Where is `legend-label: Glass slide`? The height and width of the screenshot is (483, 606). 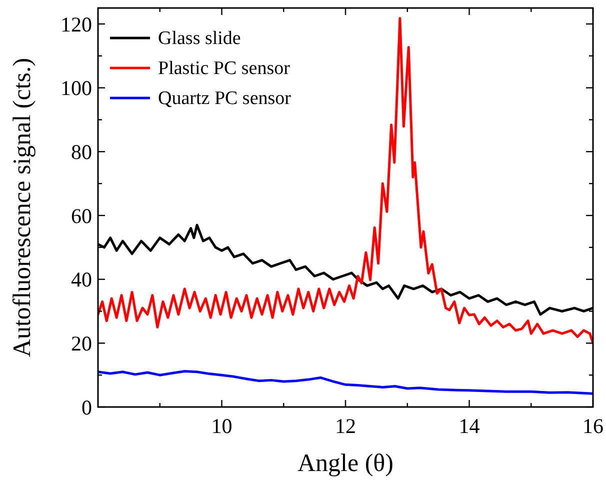 legend-label: Glass slide is located at coordinates (199, 38).